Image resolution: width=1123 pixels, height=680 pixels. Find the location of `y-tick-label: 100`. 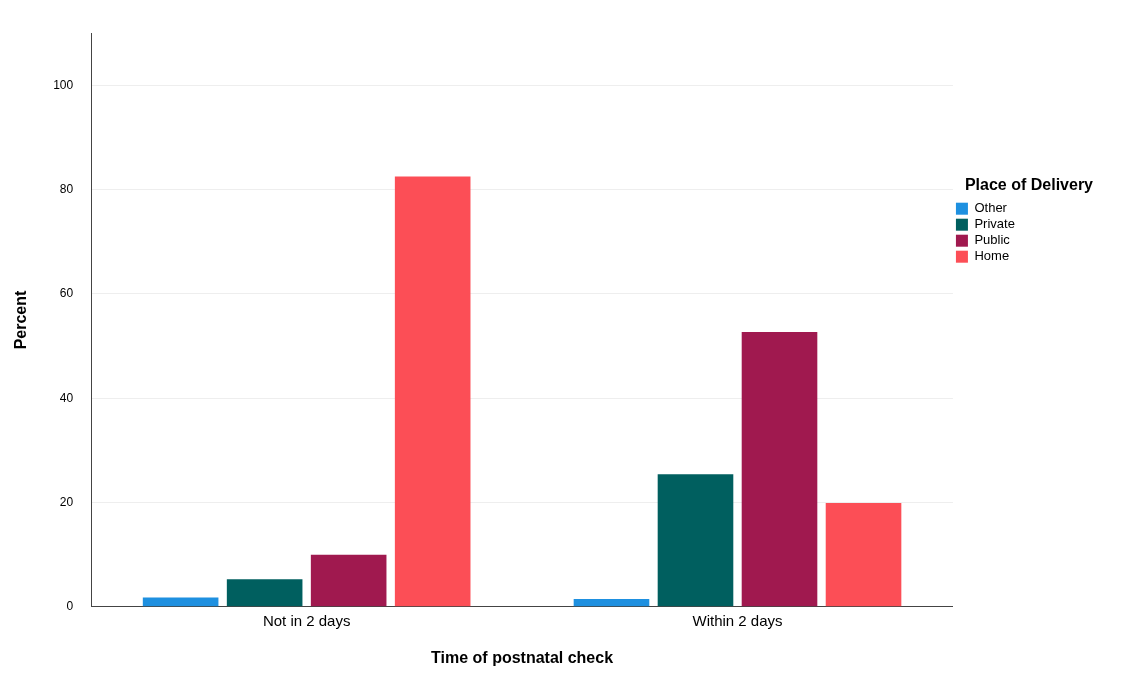

y-tick-label: 100 is located at coordinates (63, 84).